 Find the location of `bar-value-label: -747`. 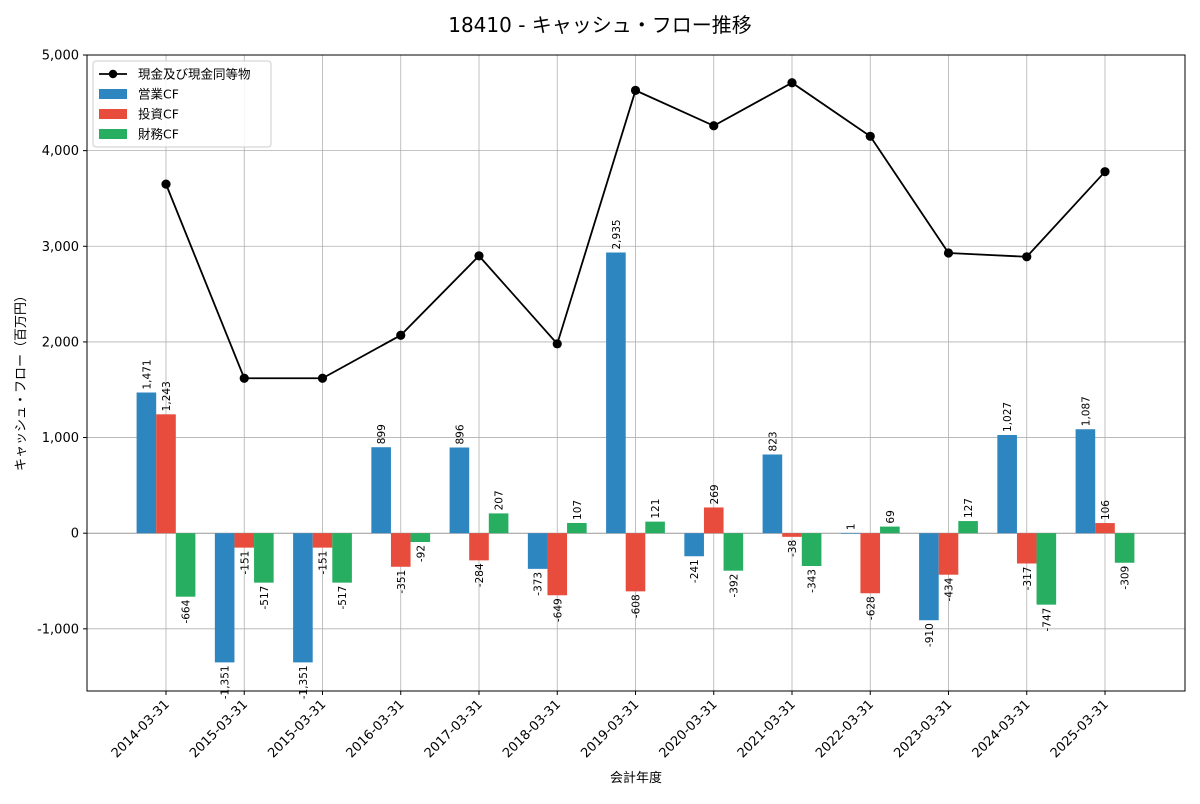

bar-value-label: -747 is located at coordinates (1047, 620).